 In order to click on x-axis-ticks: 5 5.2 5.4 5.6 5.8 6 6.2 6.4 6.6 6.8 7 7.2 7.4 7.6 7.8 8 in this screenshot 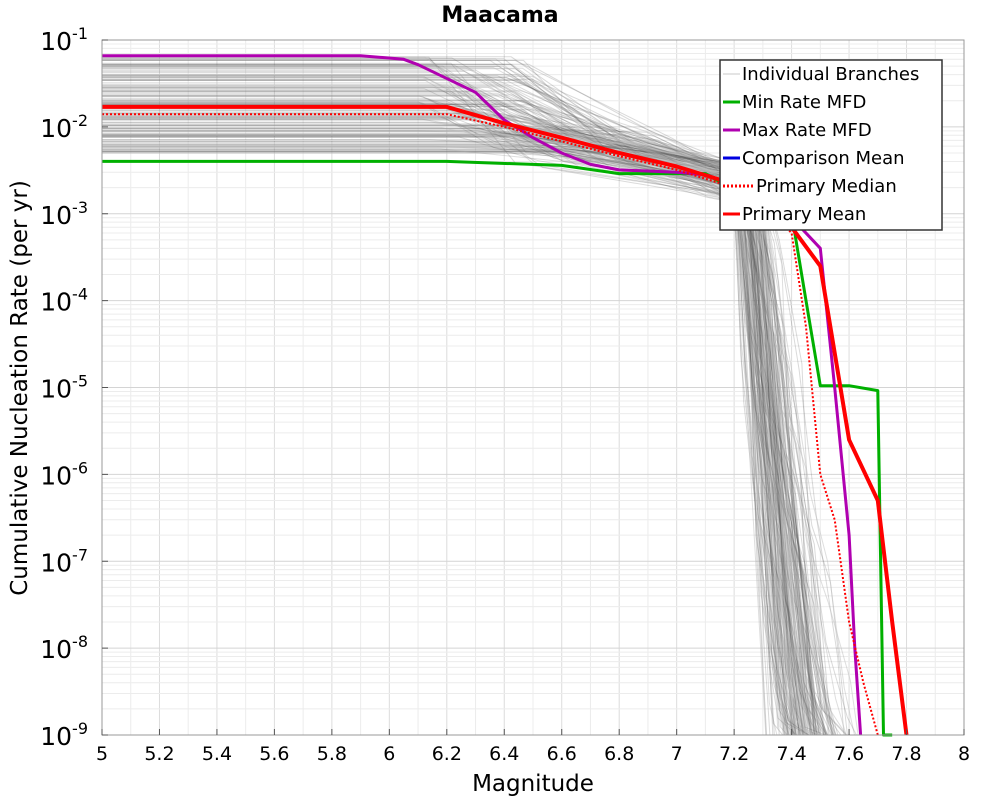, I will do `click(533, 747)`.